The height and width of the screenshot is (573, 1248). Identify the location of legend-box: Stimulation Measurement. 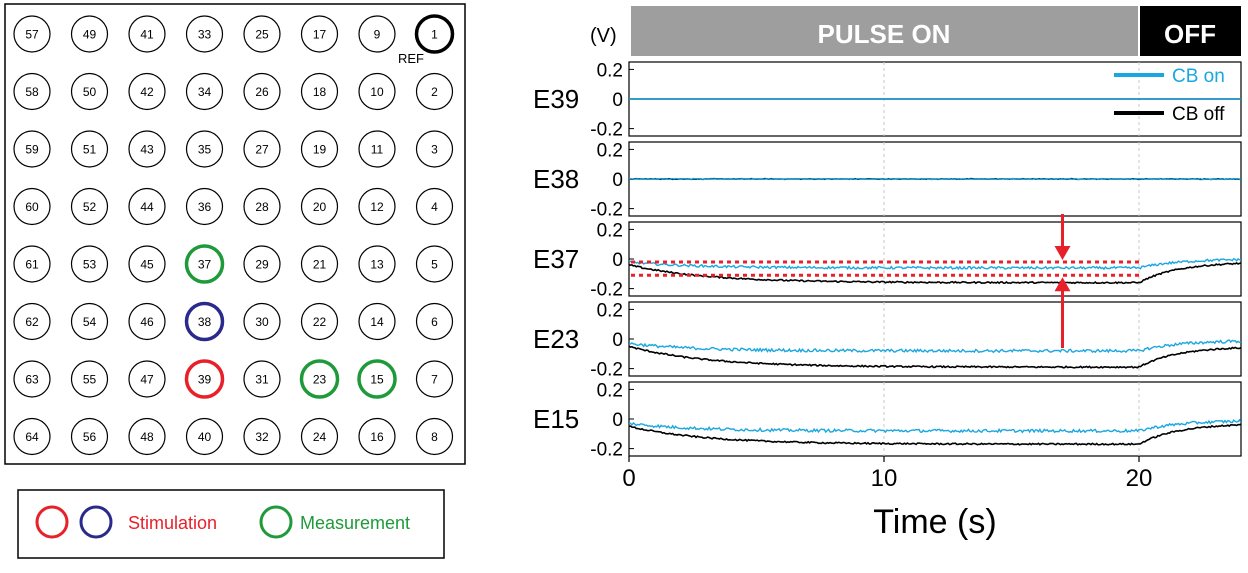
(231, 524).